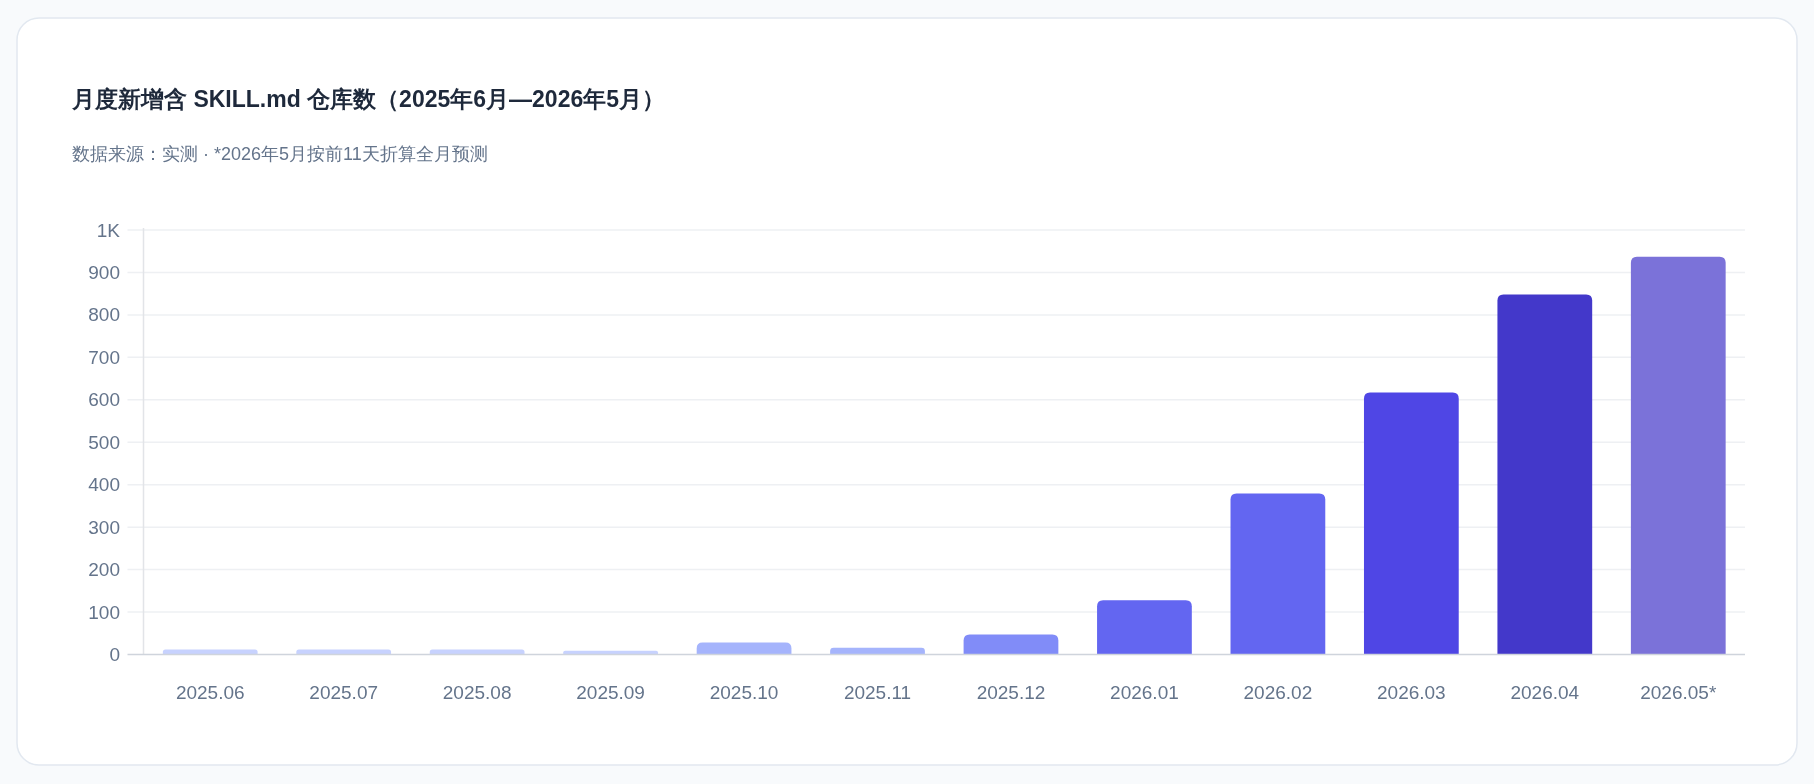 Image resolution: width=1814 pixels, height=784 pixels. I want to click on subtitle: 数据来源：实测 · *2026年5月按前11天折算全月预测, so click(280, 154).